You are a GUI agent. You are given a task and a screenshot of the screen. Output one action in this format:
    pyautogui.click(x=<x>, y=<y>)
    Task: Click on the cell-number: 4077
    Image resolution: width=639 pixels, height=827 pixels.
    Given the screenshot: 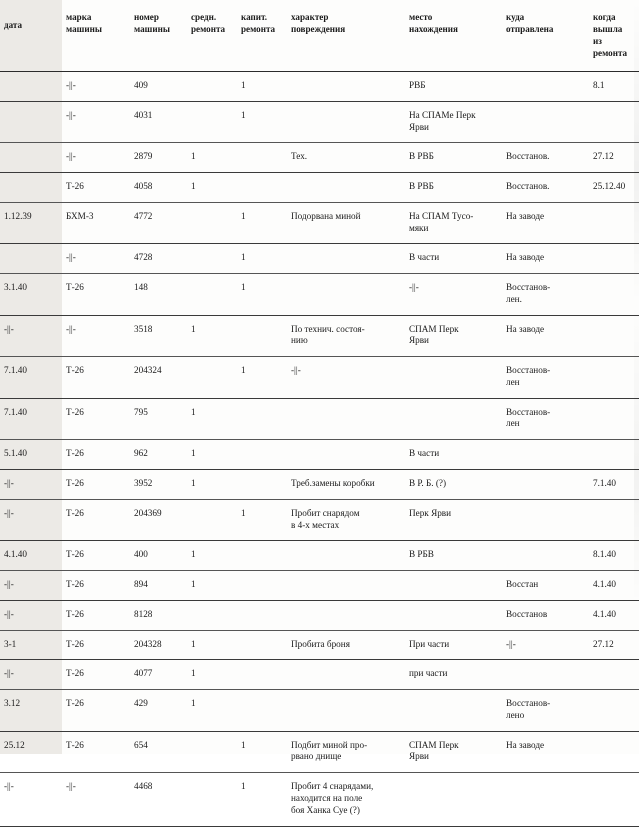 What is the action you would take?
    pyautogui.click(x=158, y=675)
    